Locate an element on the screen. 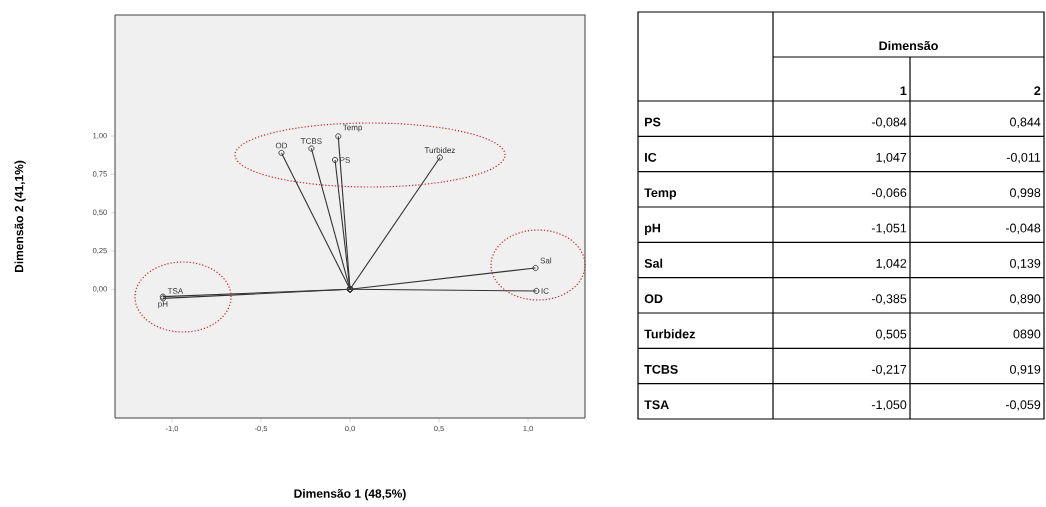 The image size is (1046, 507). y-axis-title: Dimensão 2 (41,1%) is located at coordinates (20, 216).